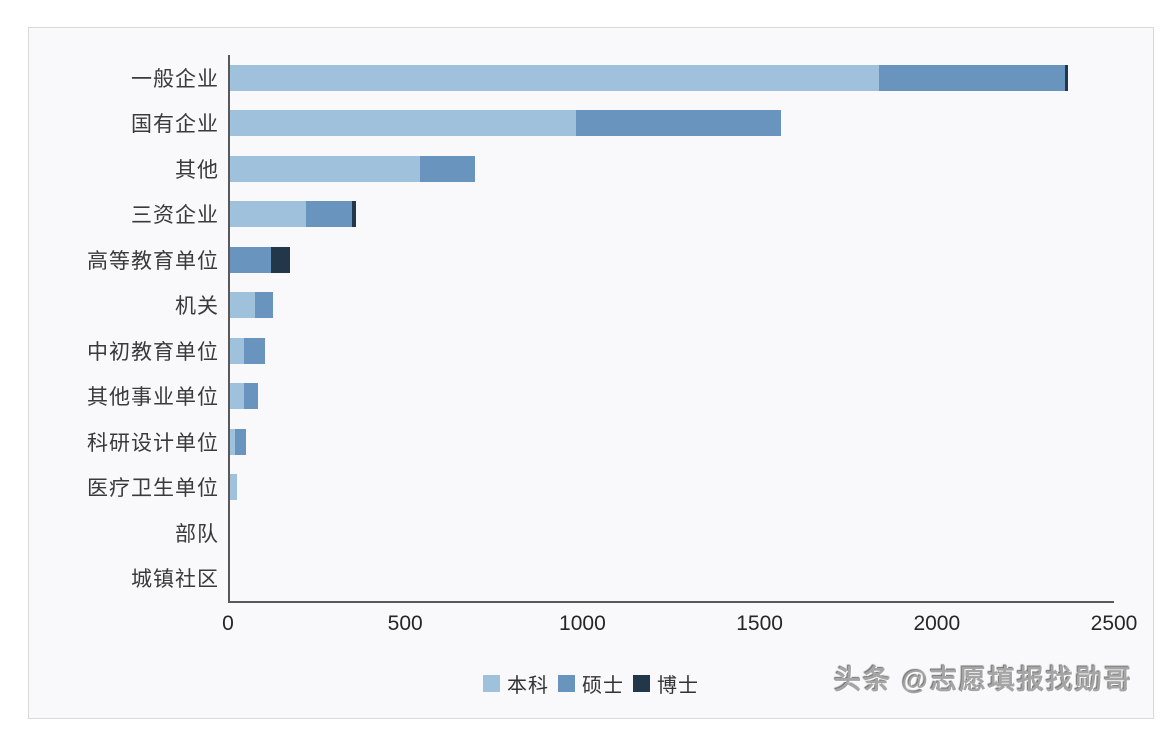  Describe the element at coordinates (641, 683) in the screenshot. I see `legend-swatch-doctor` at that location.